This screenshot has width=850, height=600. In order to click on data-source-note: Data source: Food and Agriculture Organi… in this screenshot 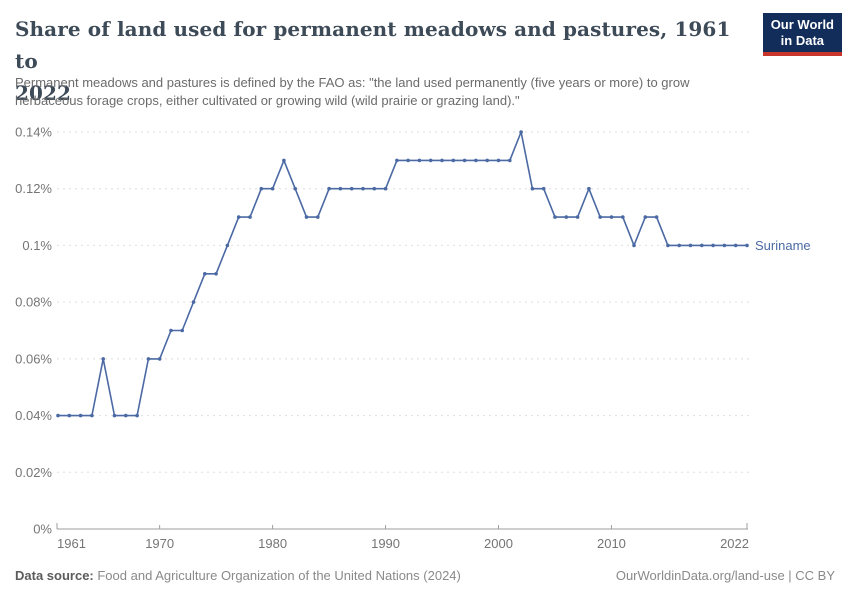, I will do `click(238, 575)`.